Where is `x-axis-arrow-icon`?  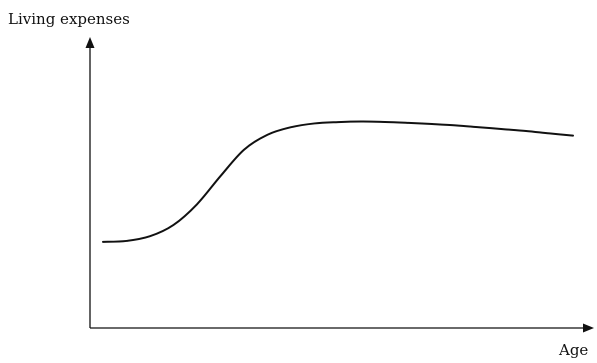
x-axis-arrow-icon is located at coordinates (588, 328).